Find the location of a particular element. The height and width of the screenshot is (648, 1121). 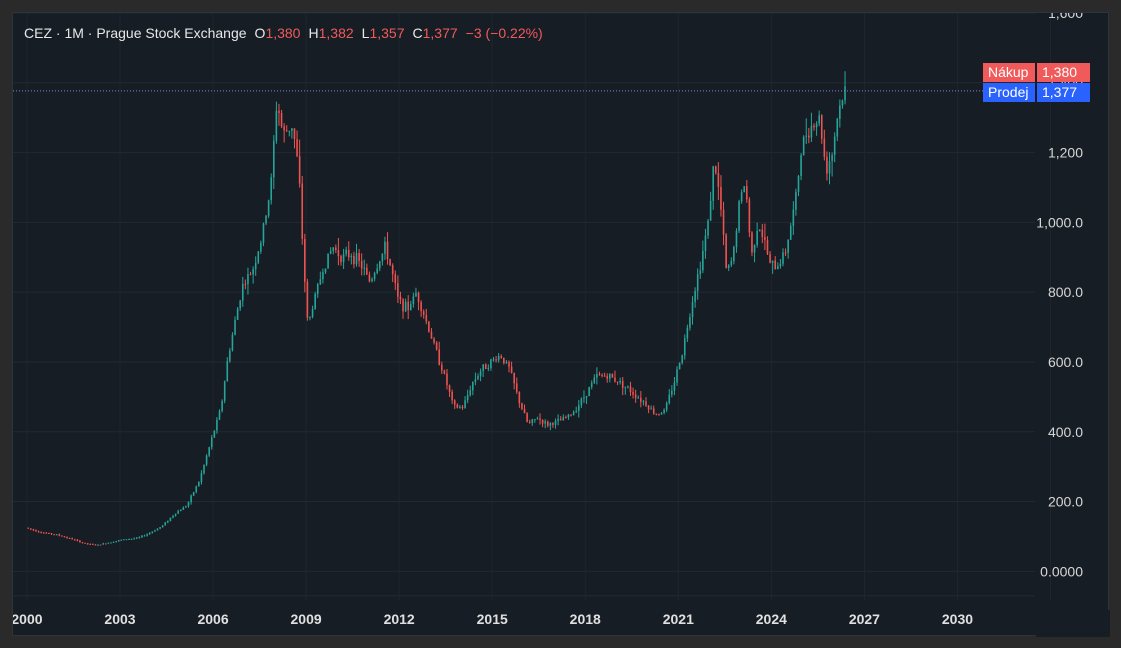

low-value: 1,357 is located at coordinates (387, 33).